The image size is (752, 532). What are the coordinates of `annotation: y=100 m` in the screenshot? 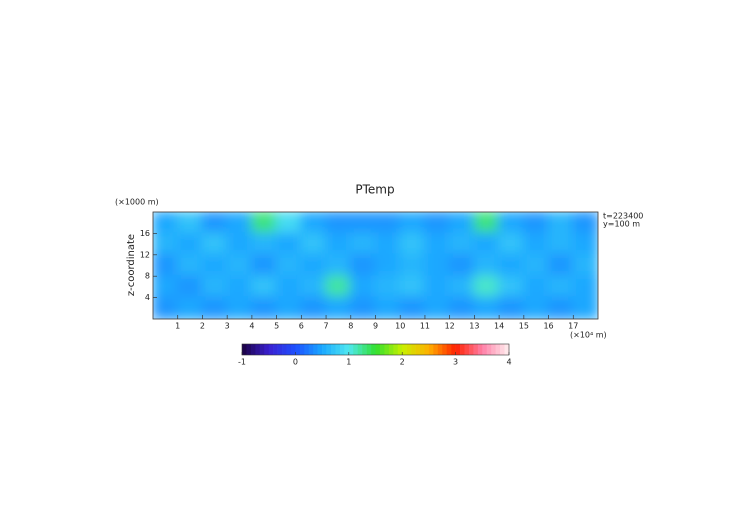 It's located at (621, 224).